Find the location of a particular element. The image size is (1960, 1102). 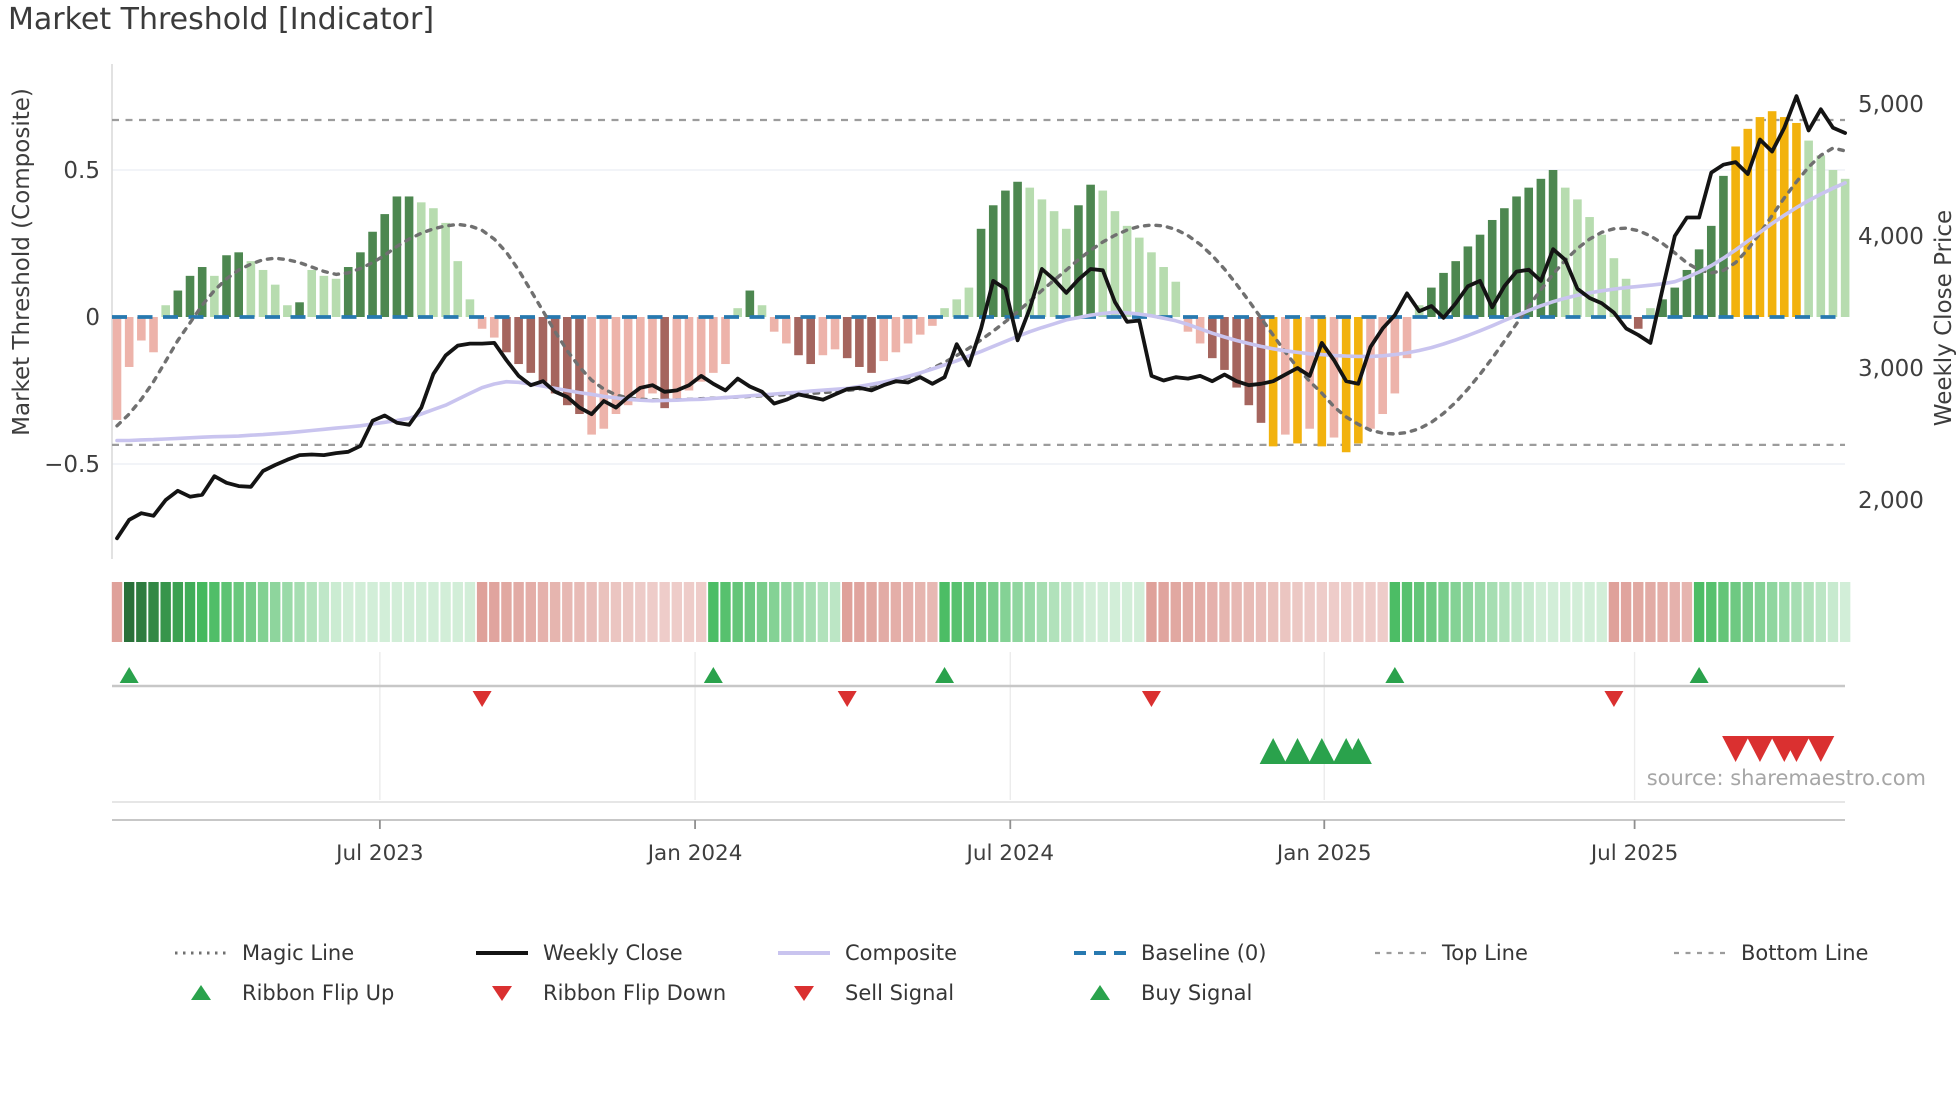

legend-label: Bottom Line is located at coordinates (1805, 953).